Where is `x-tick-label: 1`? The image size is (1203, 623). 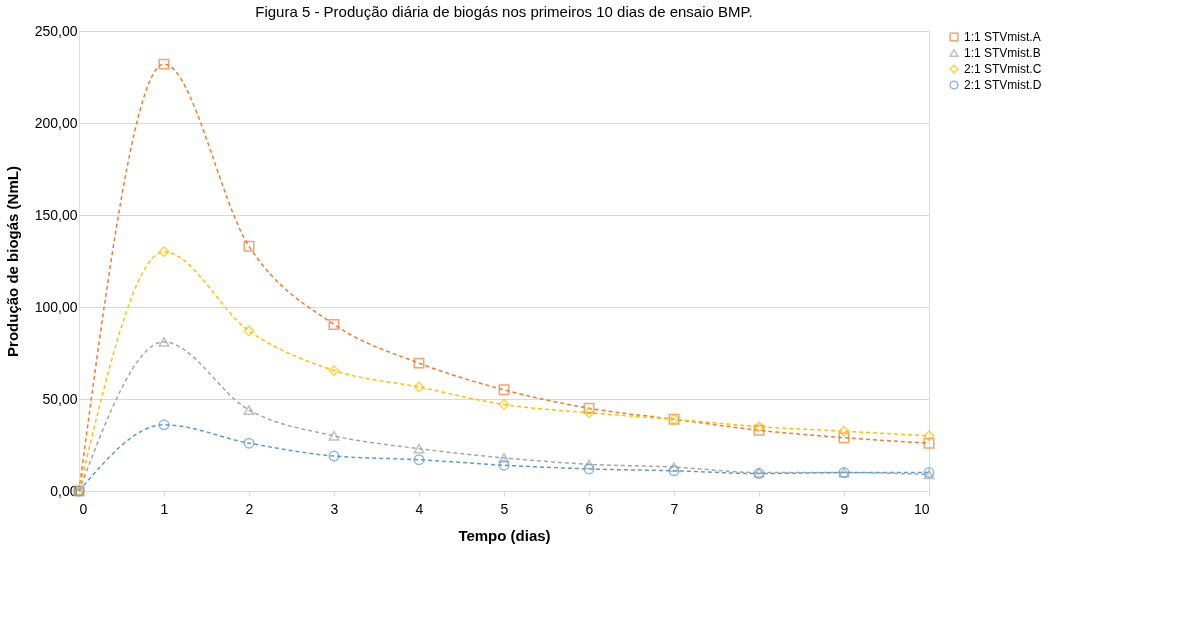 x-tick-label: 1 is located at coordinates (164, 508).